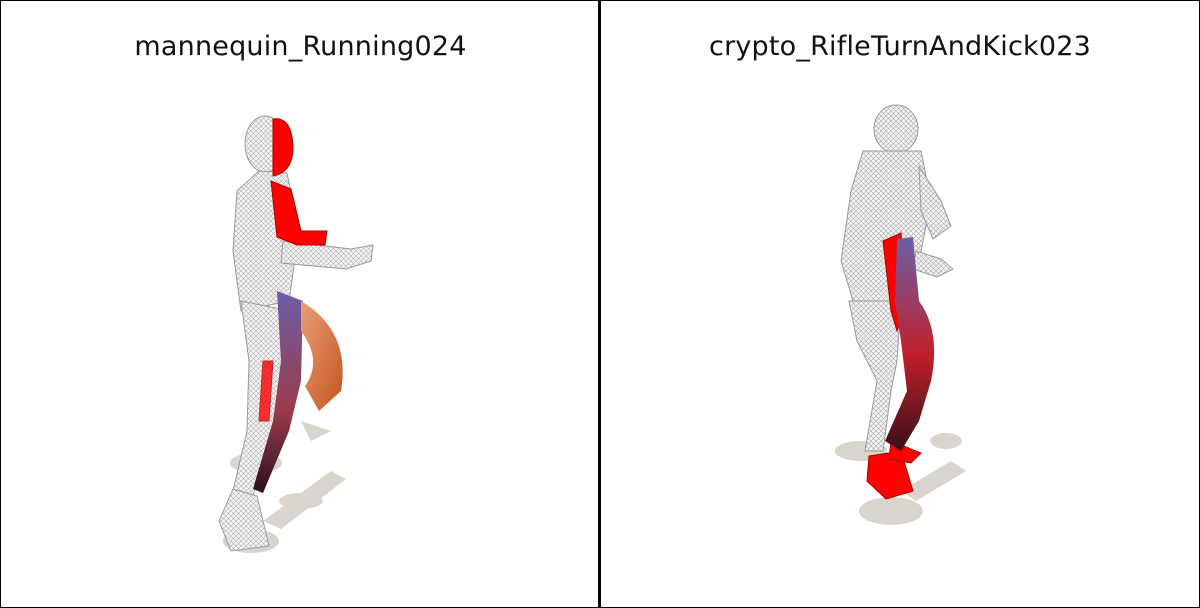 The width and height of the screenshot is (1200, 608). What do you see at coordinates (599, 304) in the screenshot?
I see `panel-divider` at bounding box center [599, 304].